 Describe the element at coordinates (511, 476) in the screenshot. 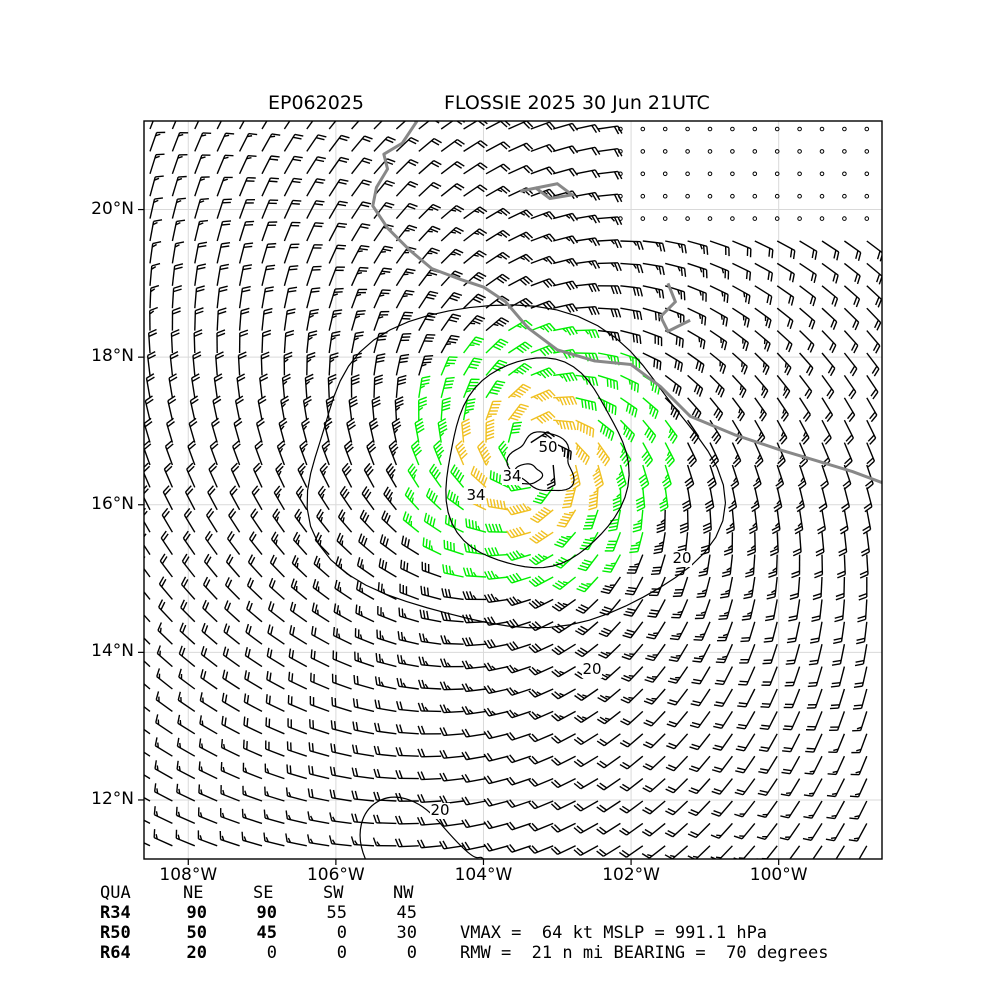

I see `contour-label: 34` at that location.